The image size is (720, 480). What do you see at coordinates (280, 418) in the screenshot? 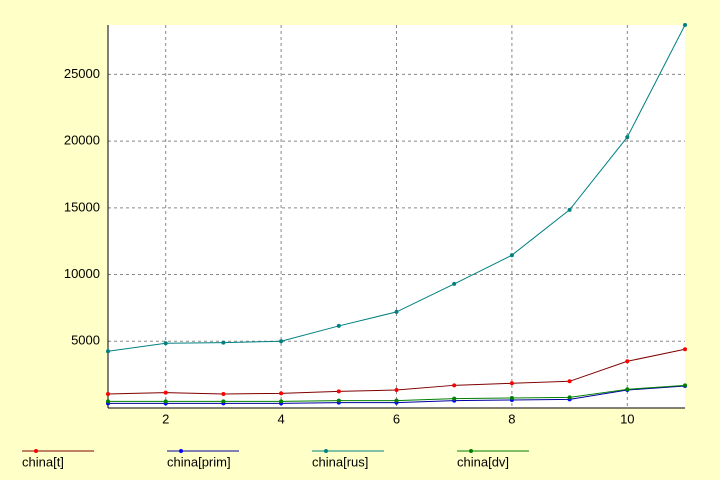
I see `x-tick-label: 4` at bounding box center [280, 418].